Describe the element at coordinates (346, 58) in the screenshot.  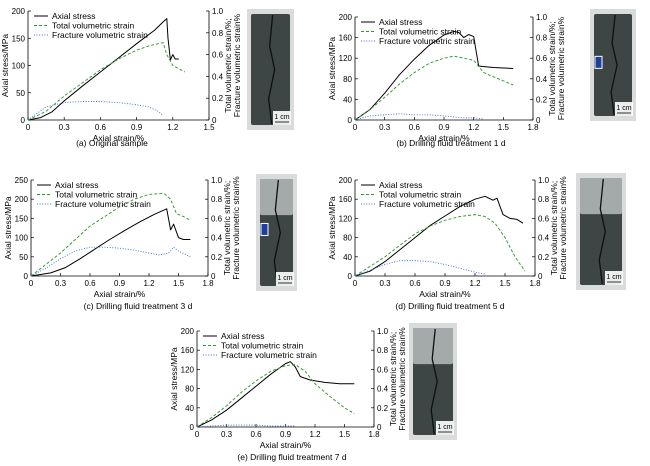
I see `y-tick-label: 120` at that location.